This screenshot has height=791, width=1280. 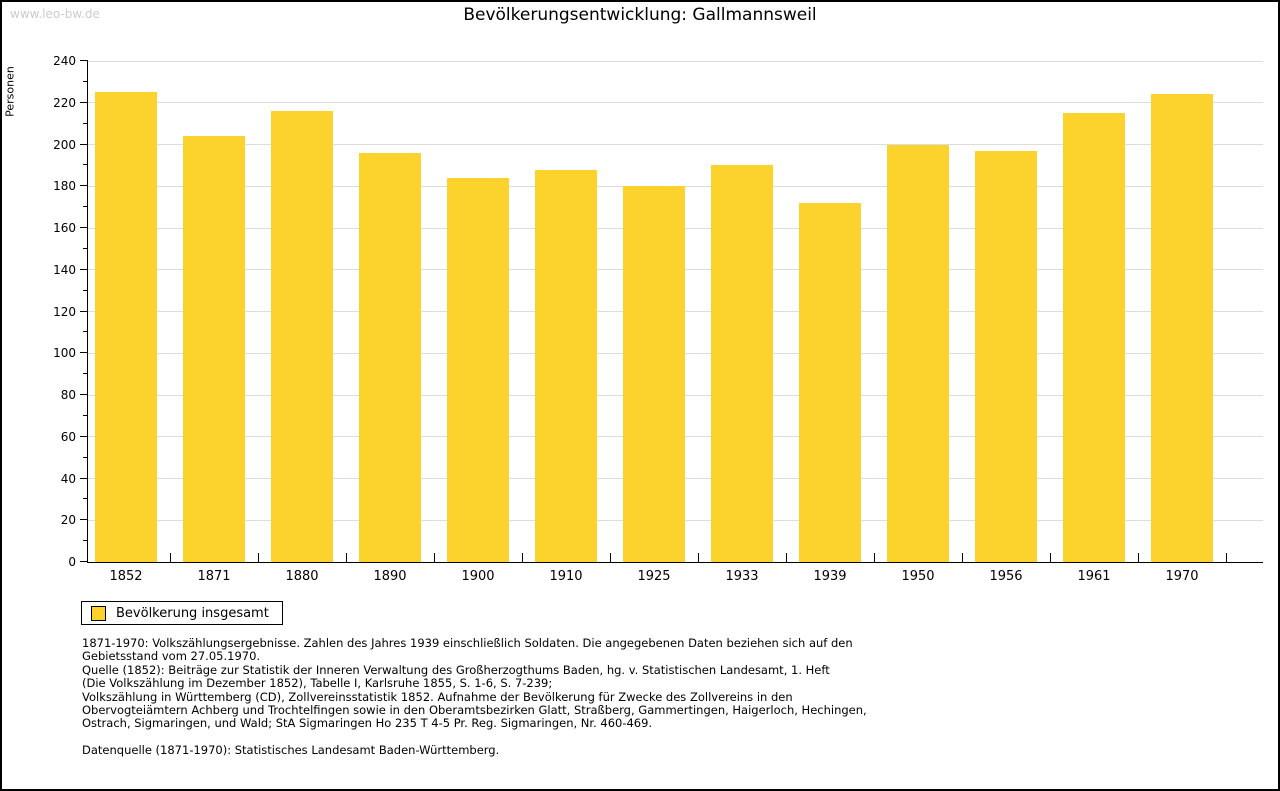 What do you see at coordinates (68, 395) in the screenshot?
I see `y-tick-label-80: 80` at bounding box center [68, 395].